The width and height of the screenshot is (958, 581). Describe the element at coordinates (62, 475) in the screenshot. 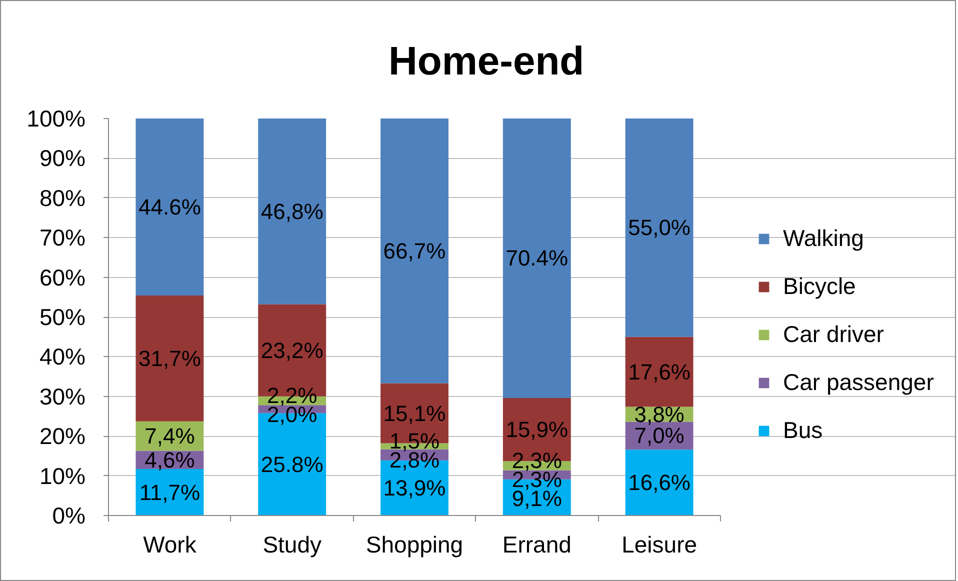

I see `y-tick-label: 10%` at that location.